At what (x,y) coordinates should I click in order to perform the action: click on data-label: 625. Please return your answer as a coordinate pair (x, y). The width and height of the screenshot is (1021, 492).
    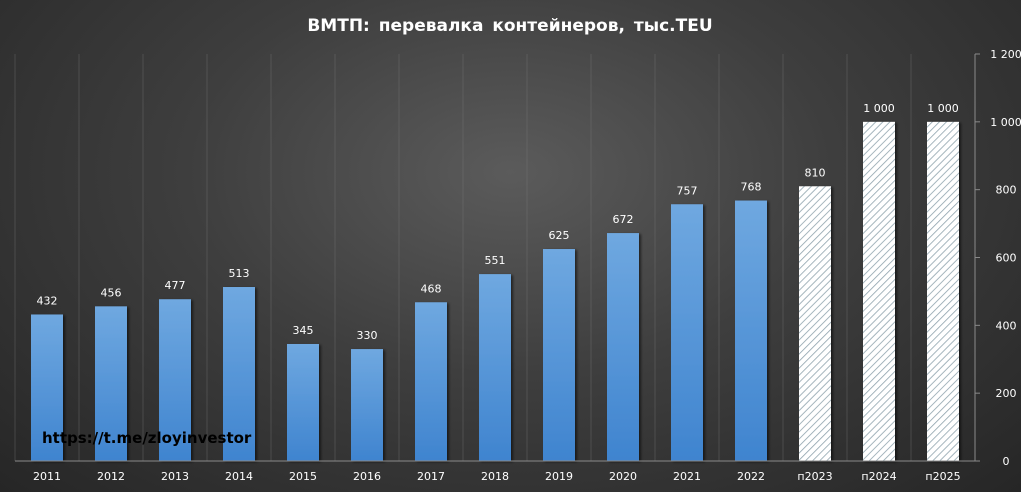
    Looking at the image, I should click on (559, 235).